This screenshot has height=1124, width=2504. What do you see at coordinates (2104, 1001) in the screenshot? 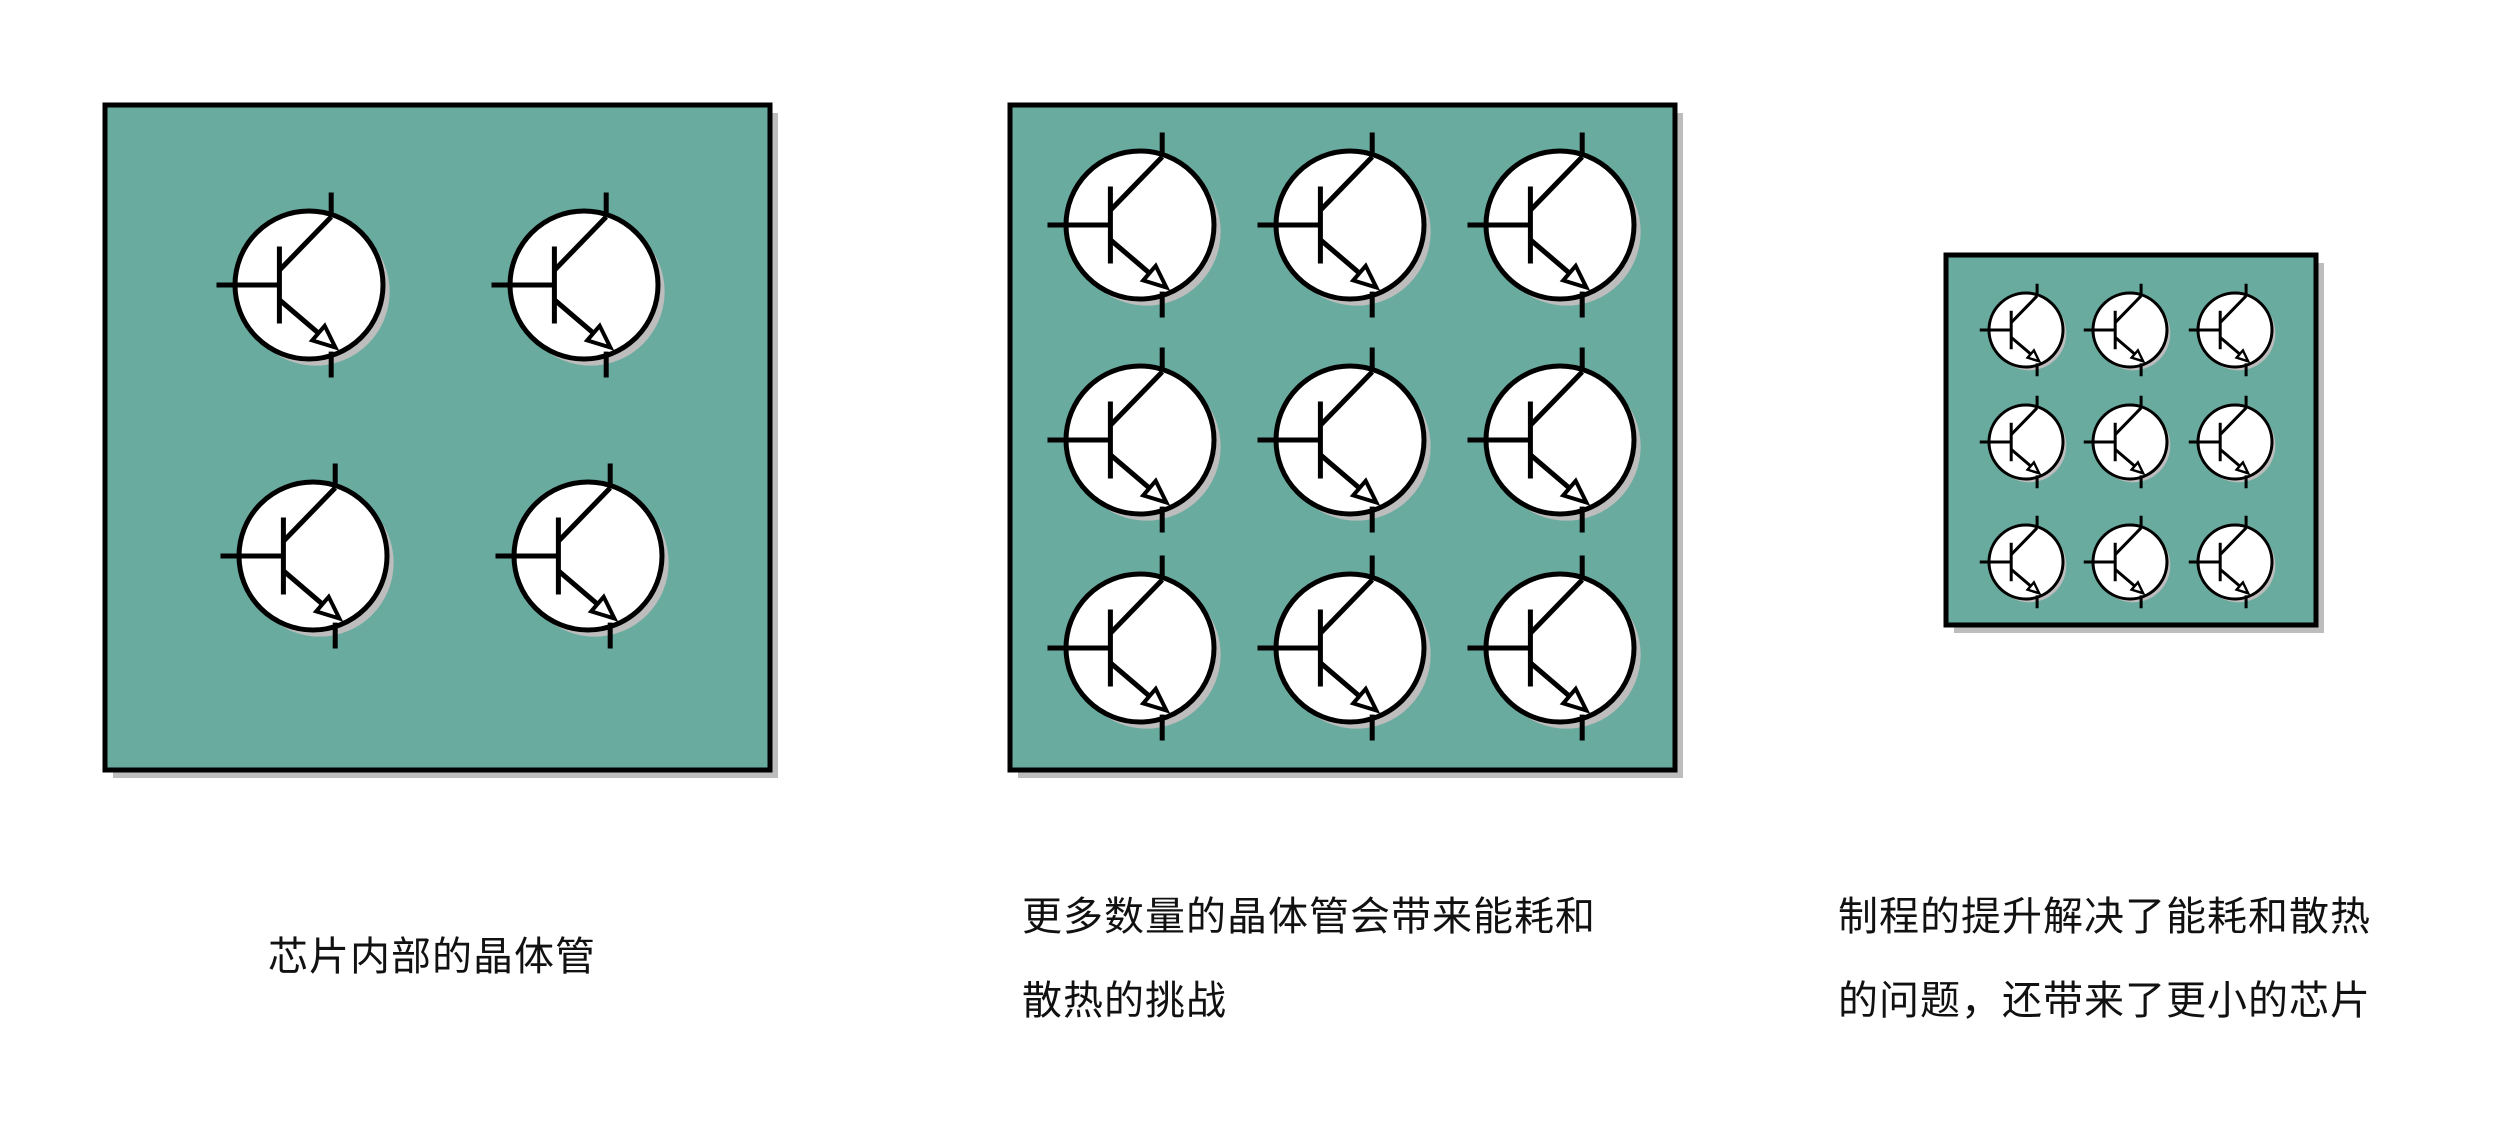
I see `caption-panel-3-line-2: 的问题，还带来了更小的芯片` at bounding box center [2104, 1001].